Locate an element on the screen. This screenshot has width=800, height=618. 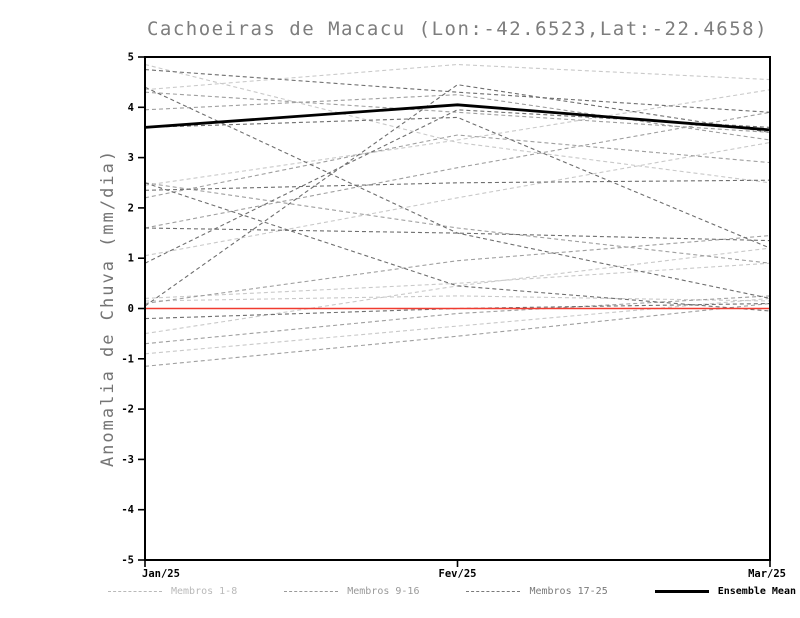
y-tick-label: -3 is located at coordinates (127, 460).